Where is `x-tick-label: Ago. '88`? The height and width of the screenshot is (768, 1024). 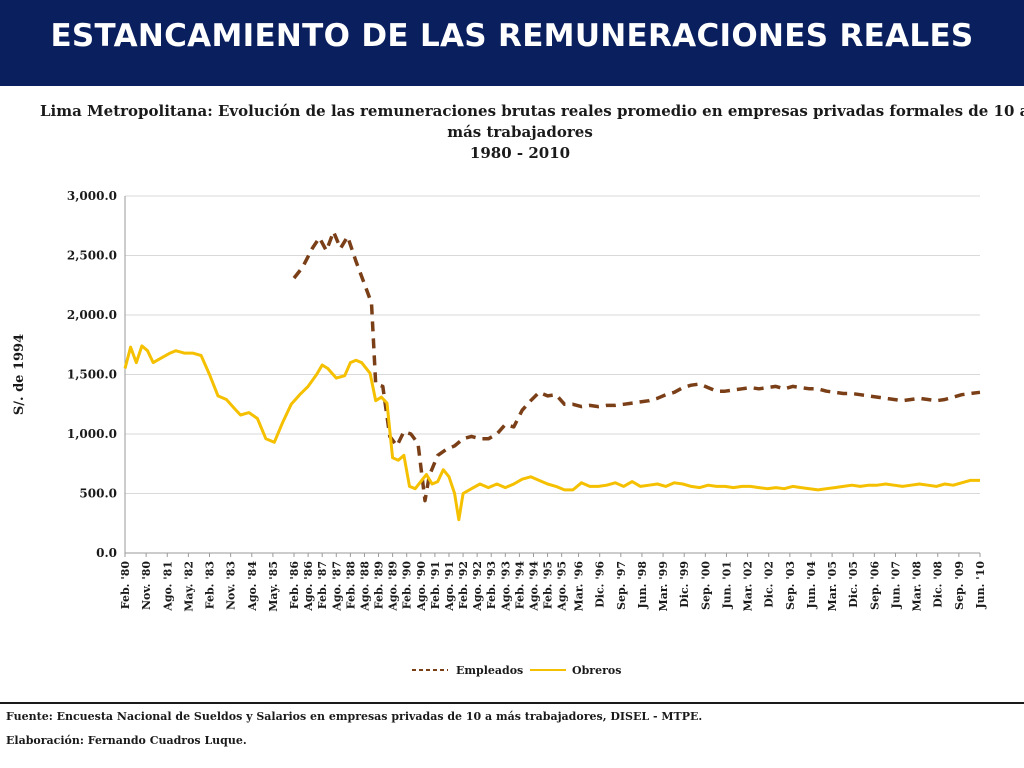
x-tick-label: Ago. '88 is located at coordinates (364, 586).